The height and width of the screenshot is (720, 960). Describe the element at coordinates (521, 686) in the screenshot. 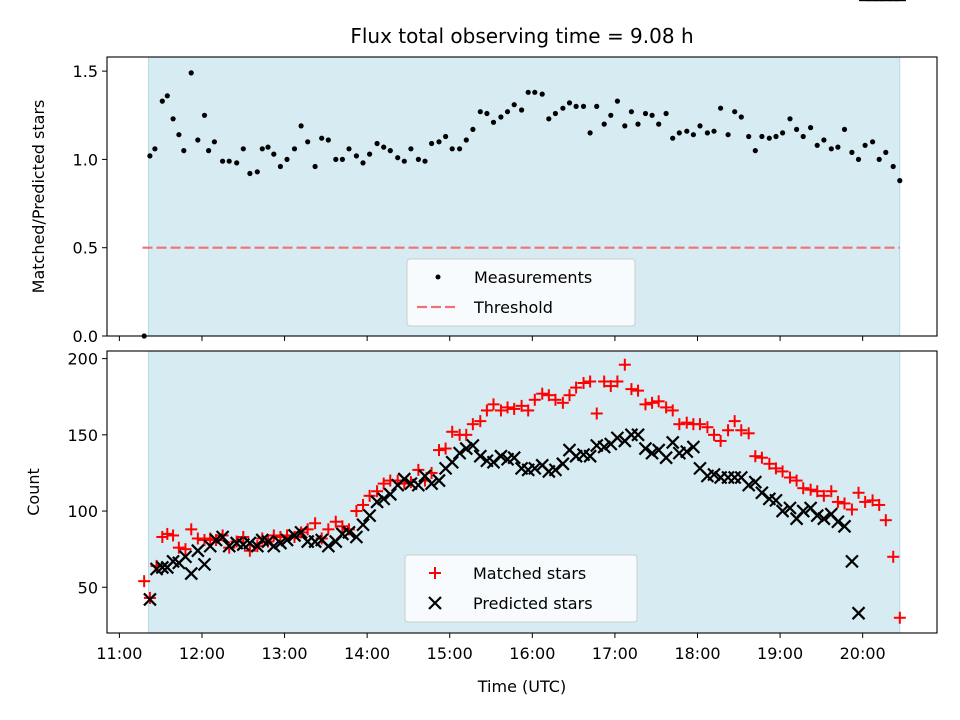

I see `time-x-axis-label: Time (UTC)` at that location.